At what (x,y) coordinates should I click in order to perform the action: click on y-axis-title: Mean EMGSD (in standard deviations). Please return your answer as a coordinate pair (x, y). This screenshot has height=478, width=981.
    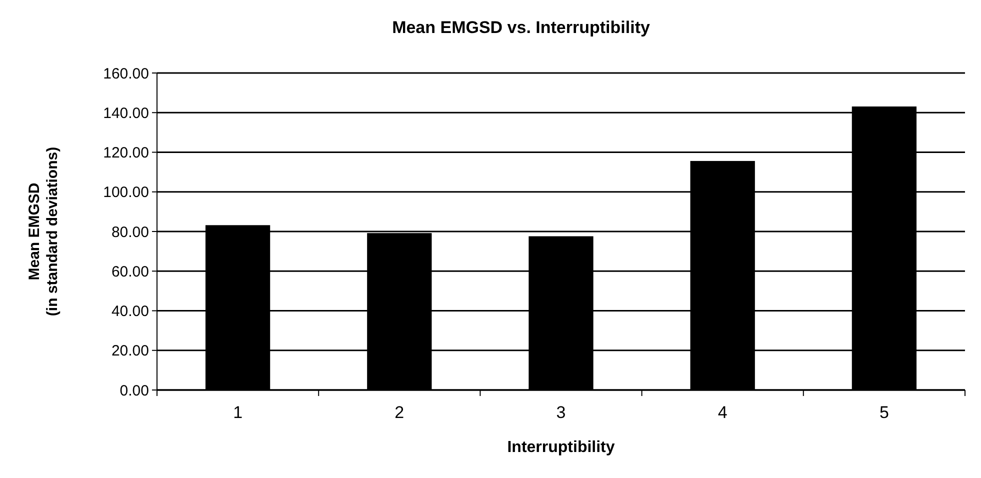
    Looking at the image, I should click on (43, 231).